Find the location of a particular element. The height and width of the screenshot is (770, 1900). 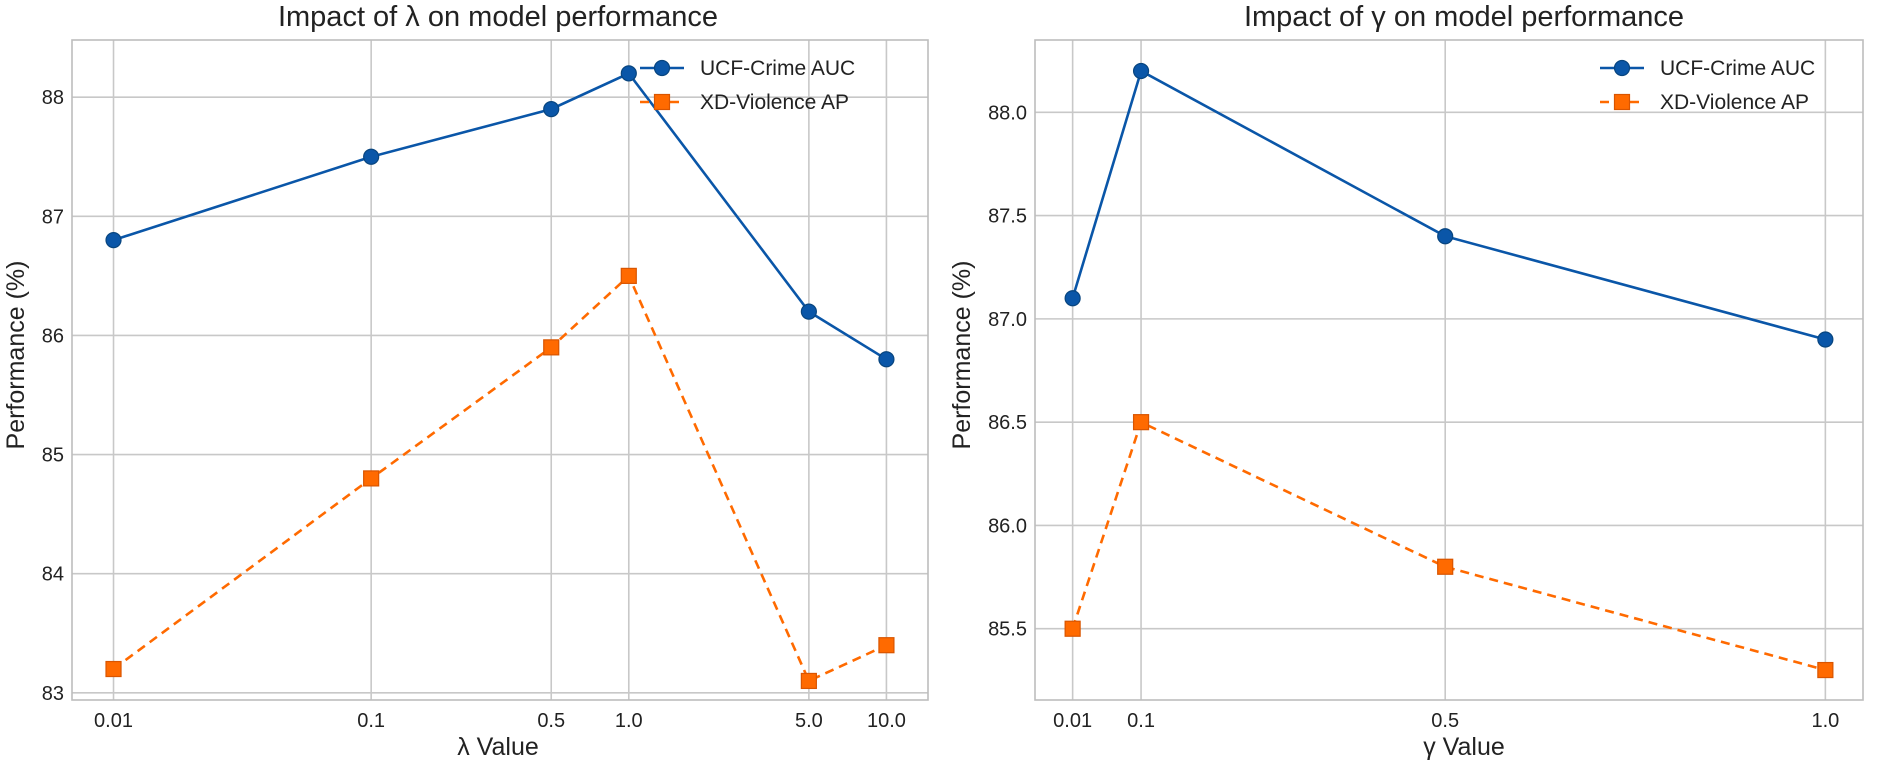

gamma-legend: UCF-Crime AUC XD-Violence AP is located at coordinates (1707, 85).